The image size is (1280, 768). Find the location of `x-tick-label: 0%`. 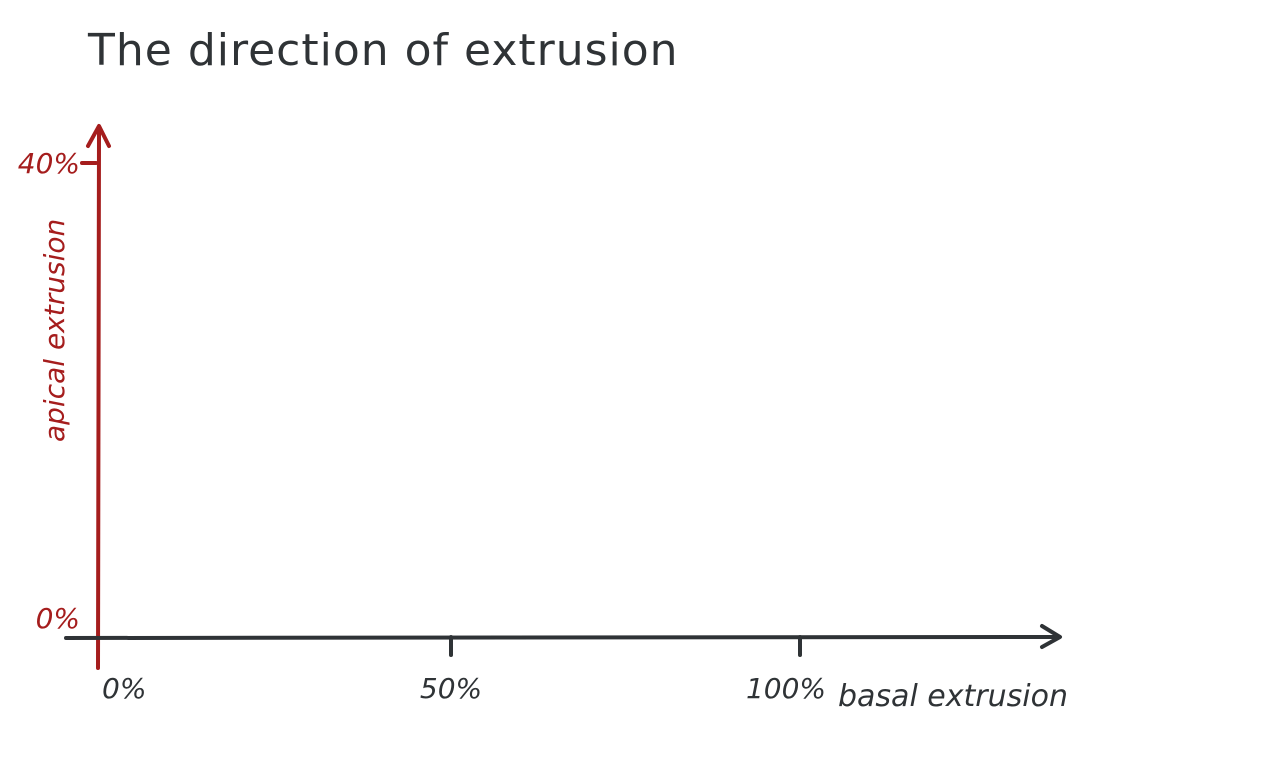

x-tick-label: 0% is located at coordinates (124, 688).